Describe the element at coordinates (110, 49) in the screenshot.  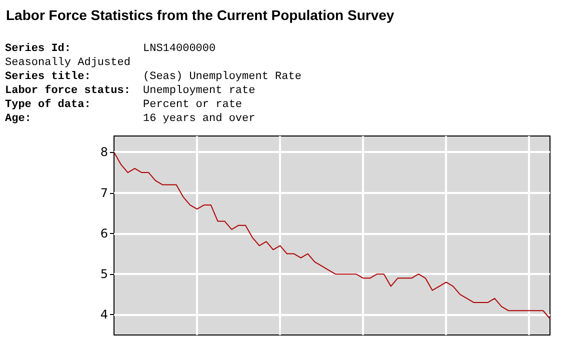
I see `text: Series Id: LNS14000000` at that location.